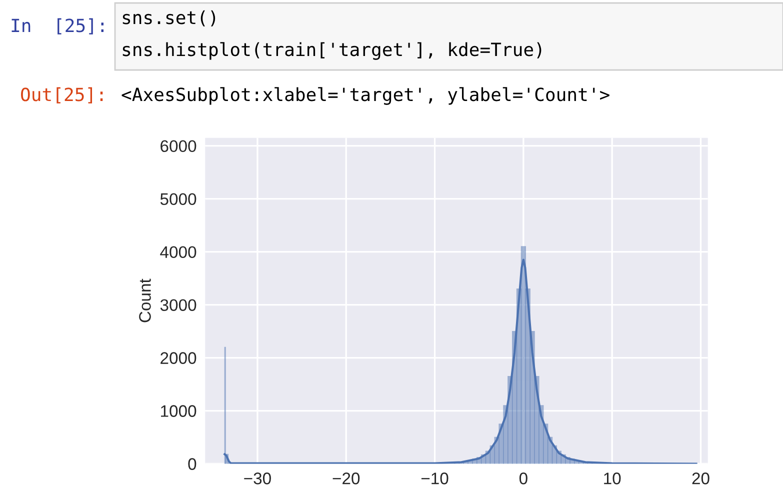 This screenshot has width=783, height=496. I want to click on text: Out[25]:, so click(62, 95).